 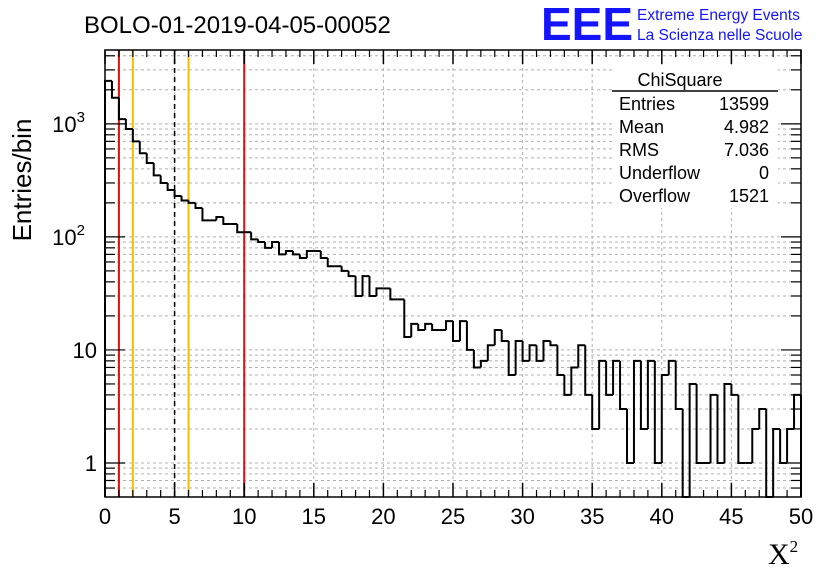 What do you see at coordinates (22, 180) in the screenshot?
I see `y-axis-label: Entries/bin` at bounding box center [22, 180].